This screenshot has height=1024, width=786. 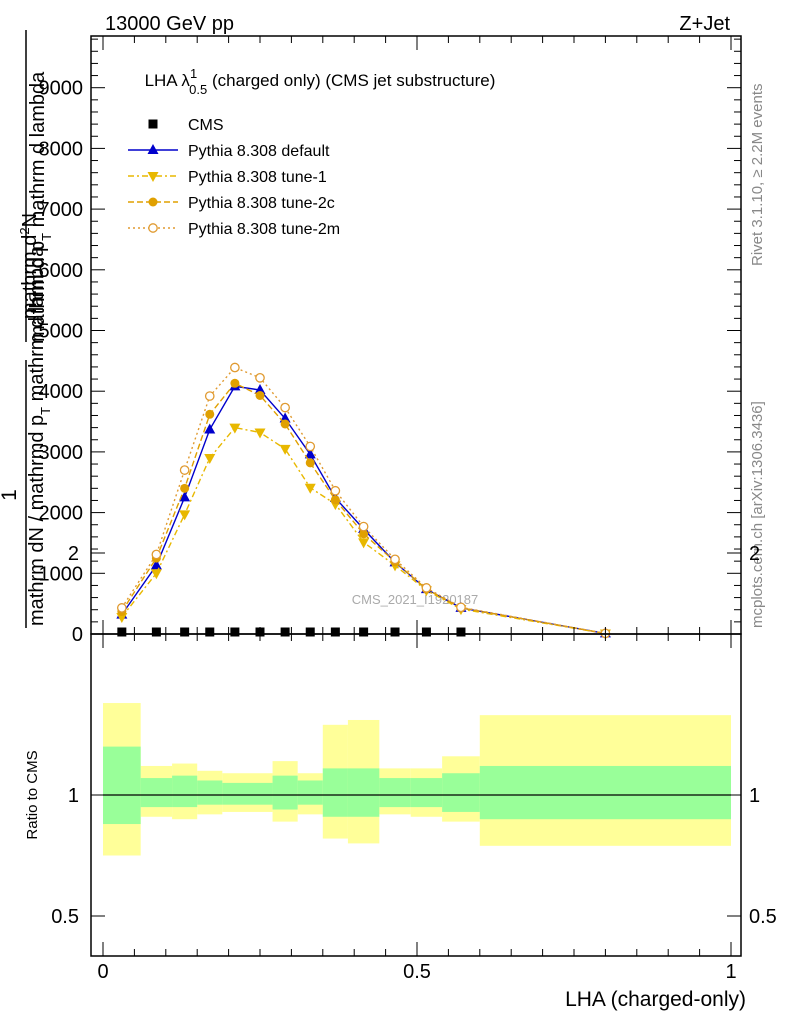 I want to click on y-tick-label: 8000, so click(x=61, y=149).